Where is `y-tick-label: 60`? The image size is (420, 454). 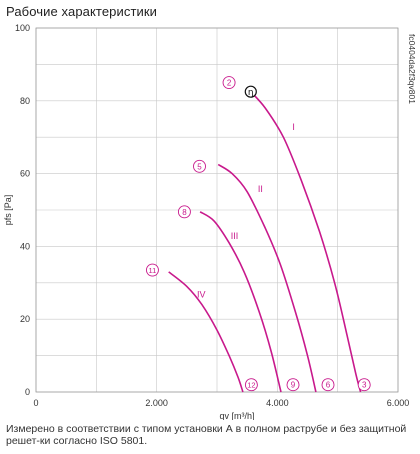
y-tick-label: 60 is located at coordinates (25, 174).